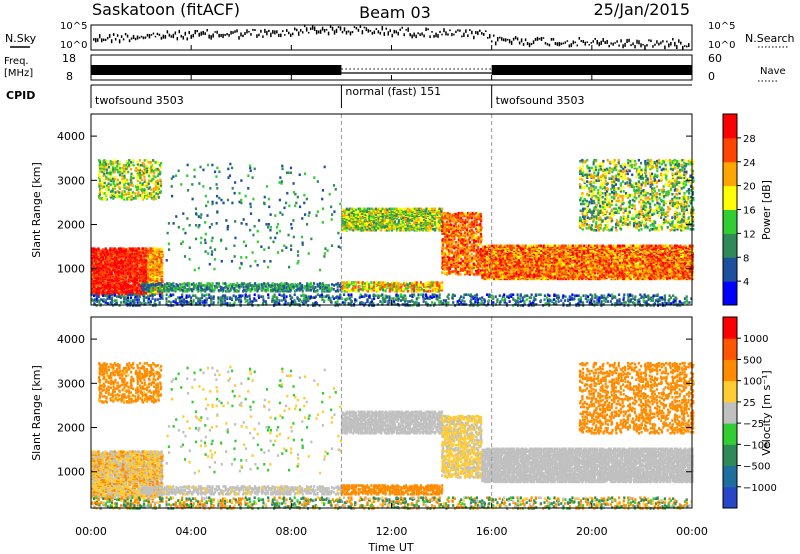 Image resolution: width=800 pixels, height=554 pixels. I want to click on nave-label: Nave, so click(773, 71).